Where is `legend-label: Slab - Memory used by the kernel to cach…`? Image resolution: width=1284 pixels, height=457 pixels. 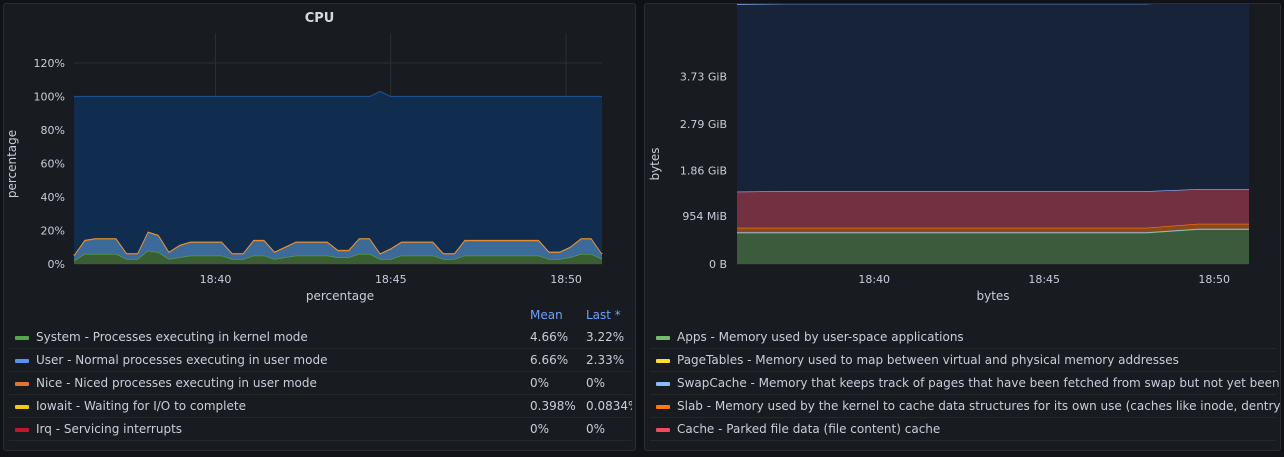
legend-label: Slab - Memory used by the kernel to cach… is located at coordinates (979, 406).